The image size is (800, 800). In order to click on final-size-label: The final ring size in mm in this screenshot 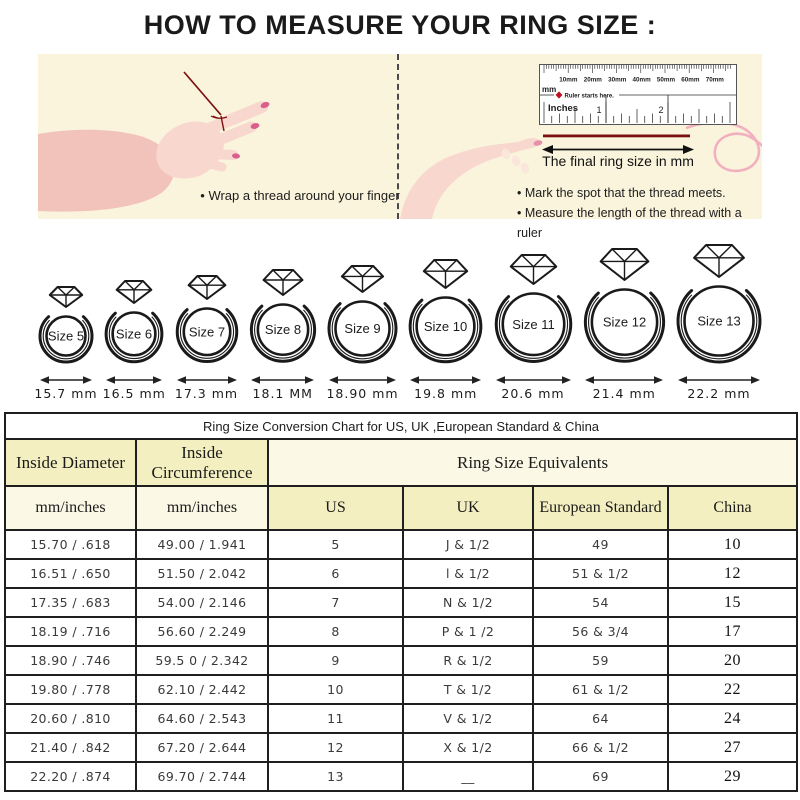, I will do `click(618, 161)`.